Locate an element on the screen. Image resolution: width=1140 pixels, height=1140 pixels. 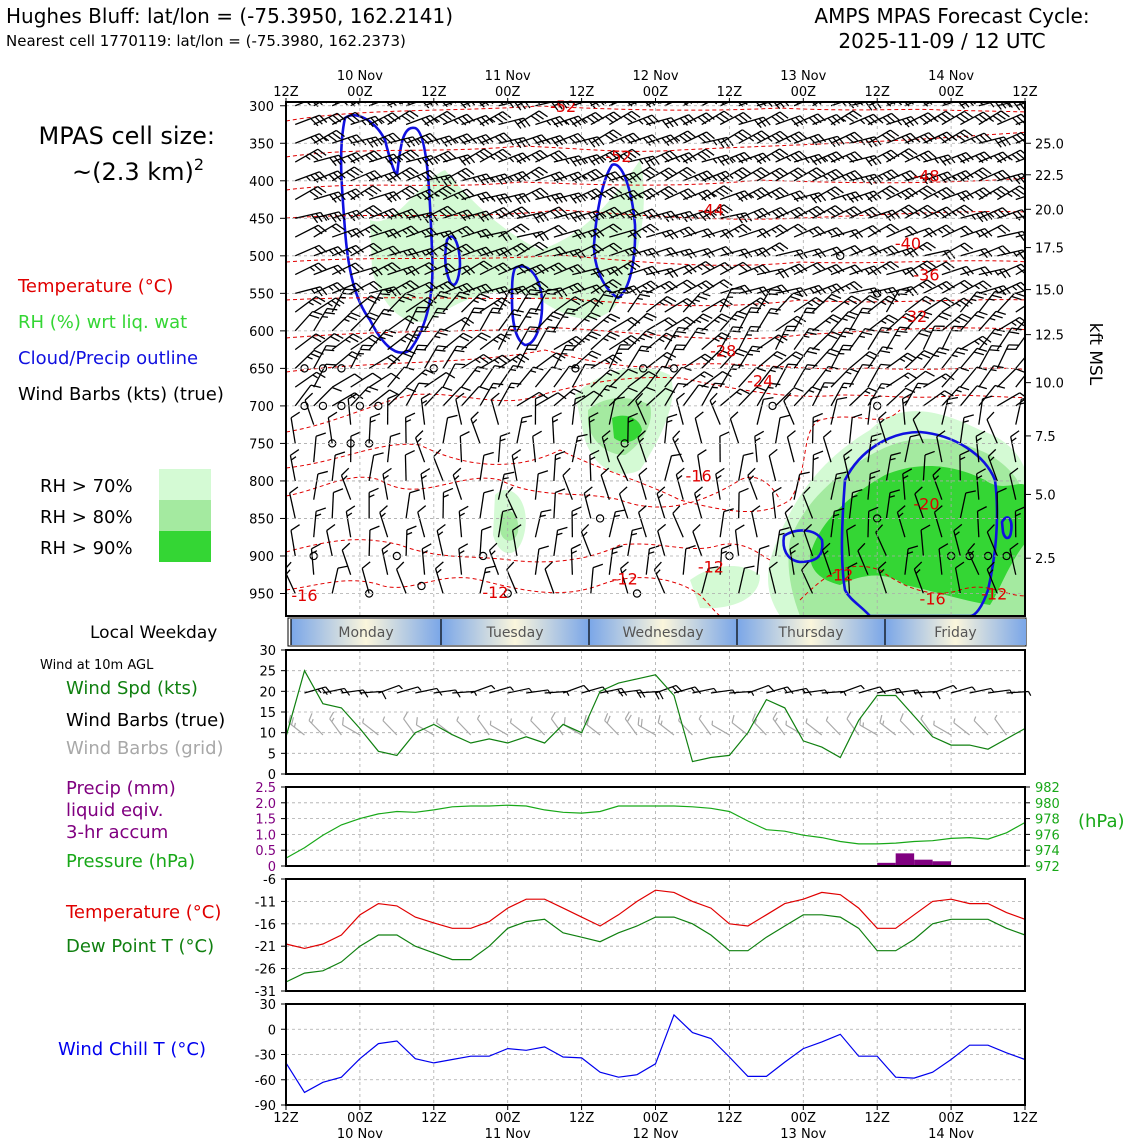
y-tick-label: -16 is located at coordinates (265, 925).